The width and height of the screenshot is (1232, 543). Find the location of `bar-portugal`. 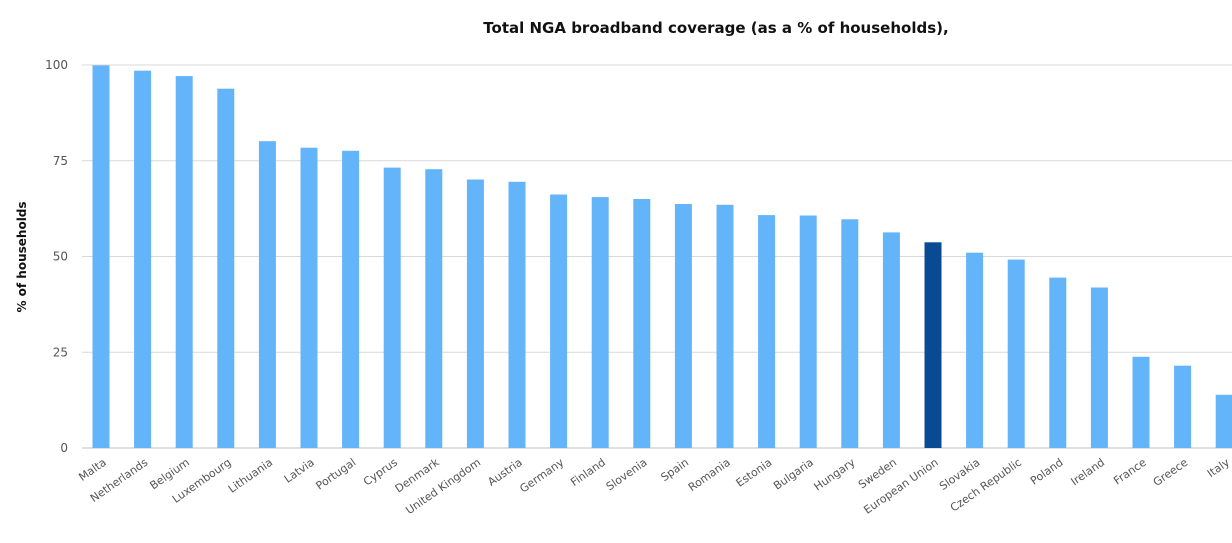

bar-portugal is located at coordinates (351, 299).